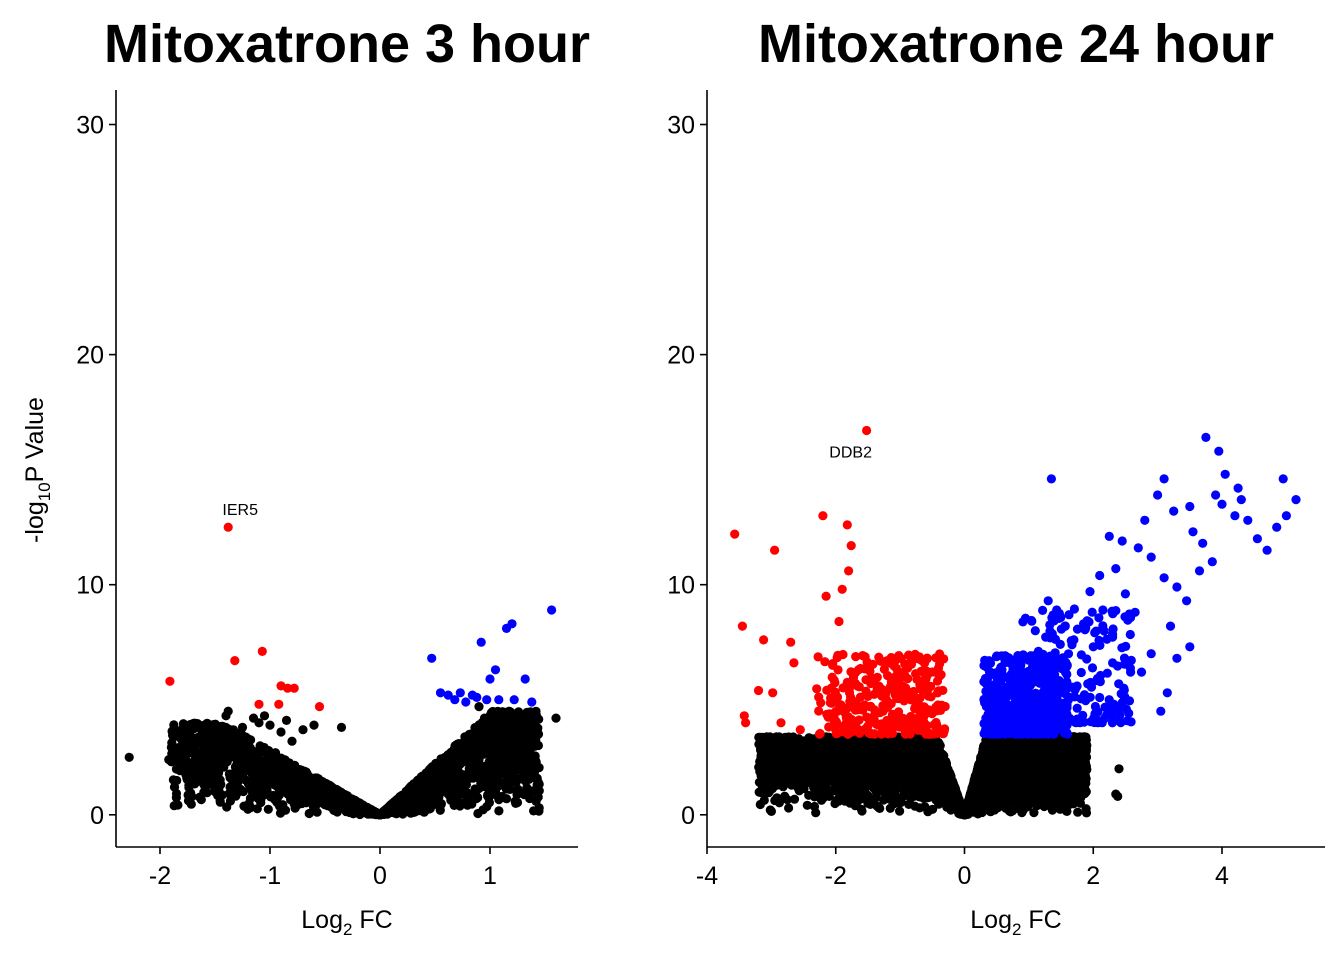 This screenshot has width=1344, height=960. What do you see at coordinates (270, 876) in the screenshot?
I see `x-tick-label: -1` at bounding box center [270, 876].